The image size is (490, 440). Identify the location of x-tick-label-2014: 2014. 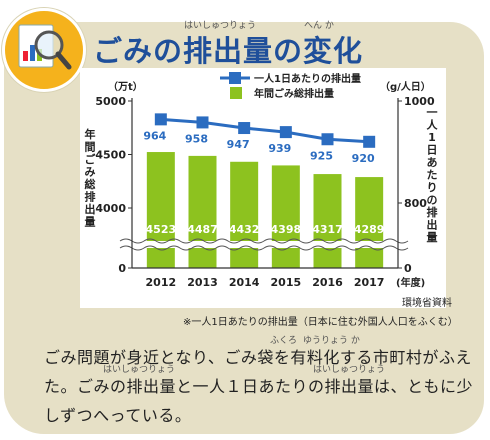
(244, 282).